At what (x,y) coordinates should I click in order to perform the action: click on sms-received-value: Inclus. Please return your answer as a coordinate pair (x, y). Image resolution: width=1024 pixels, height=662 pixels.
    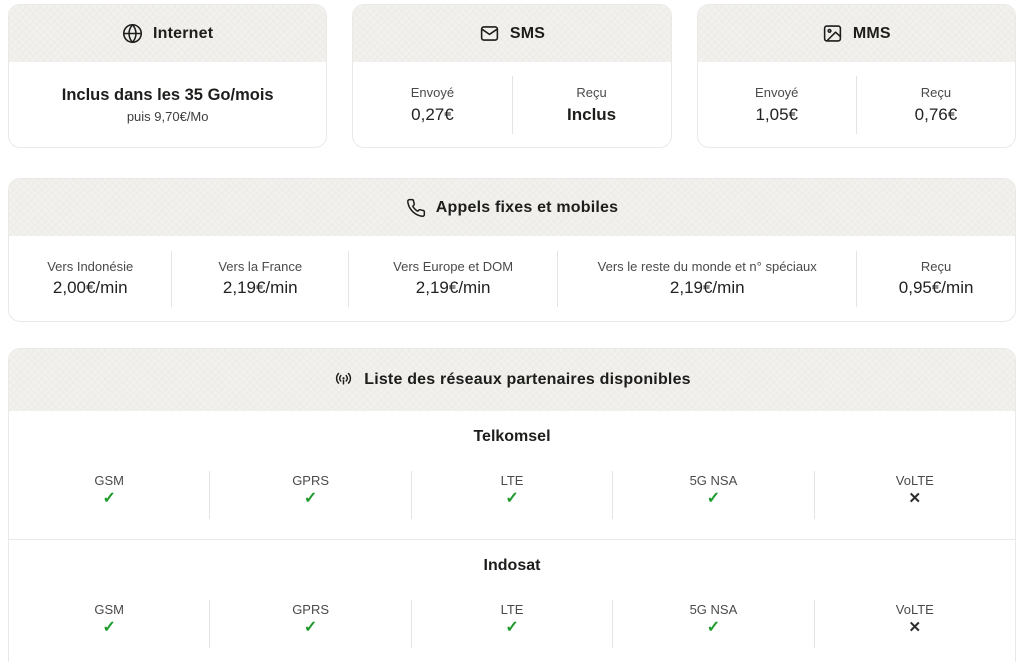
    Looking at the image, I should click on (592, 114).